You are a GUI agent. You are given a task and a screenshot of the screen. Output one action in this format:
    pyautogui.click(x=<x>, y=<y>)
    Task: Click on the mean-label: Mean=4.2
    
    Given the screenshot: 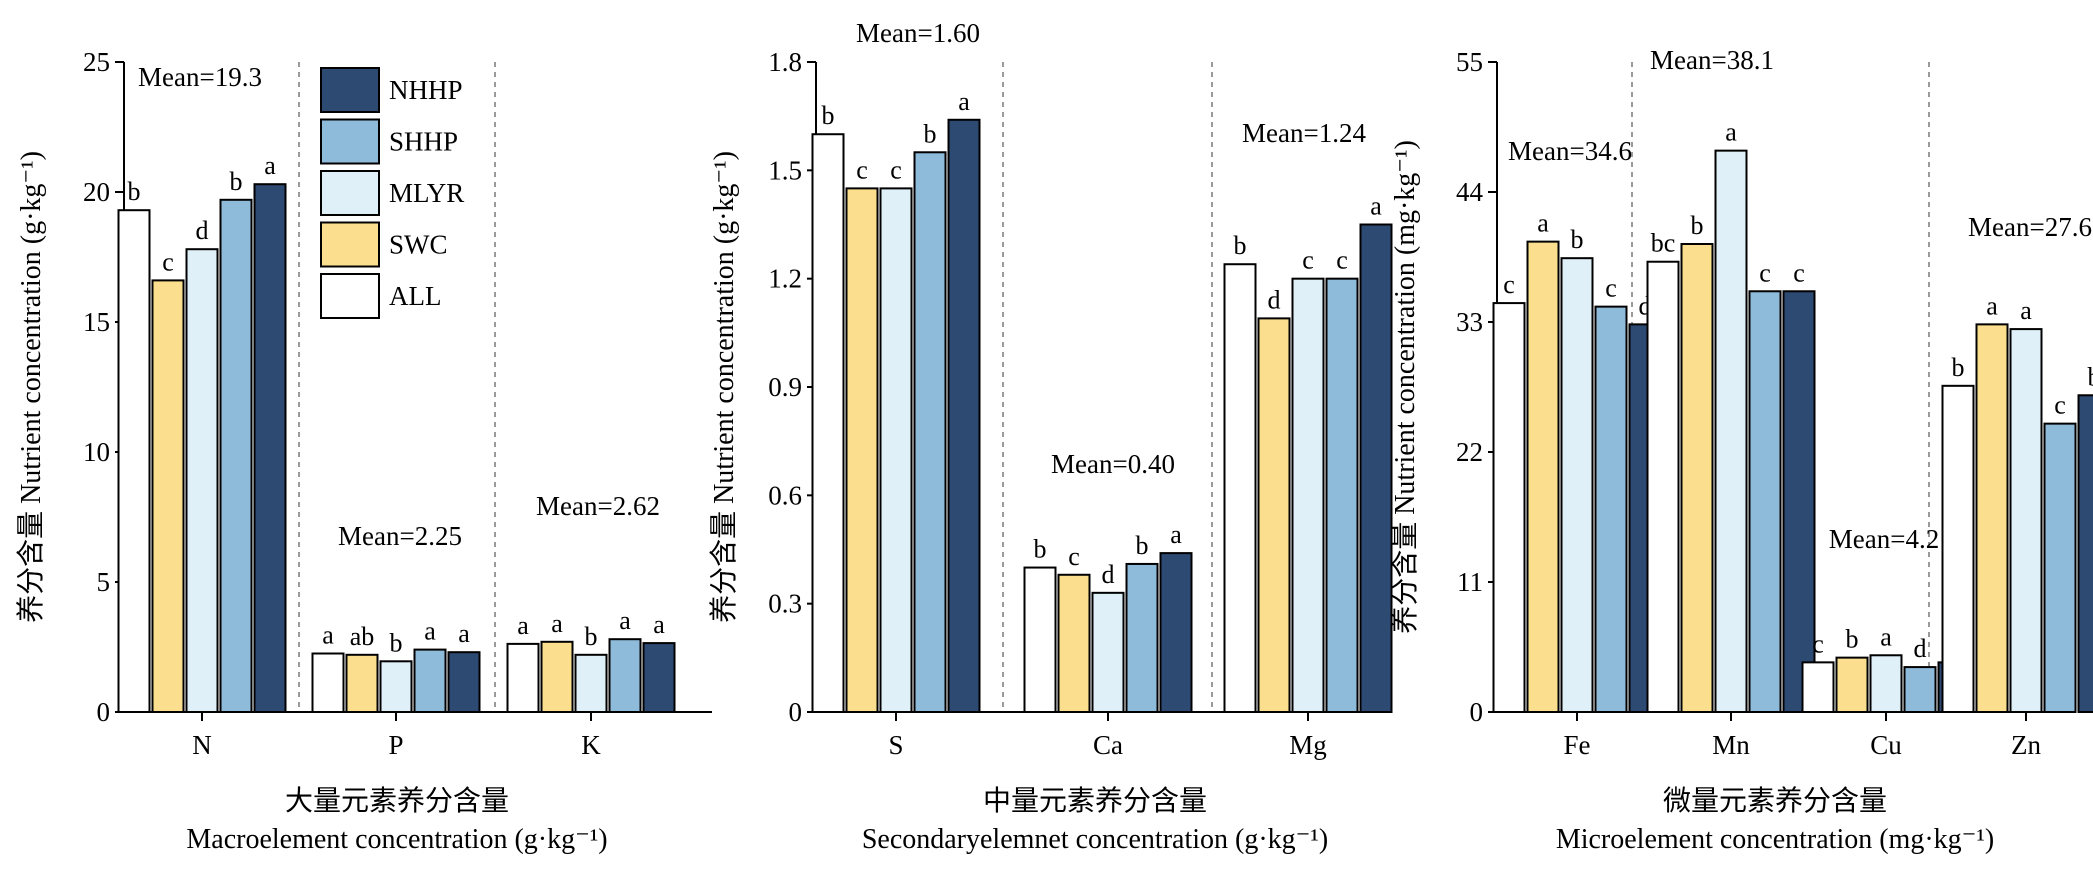 What is the action you would take?
    pyautogui.click(x=1884, y=539)
    